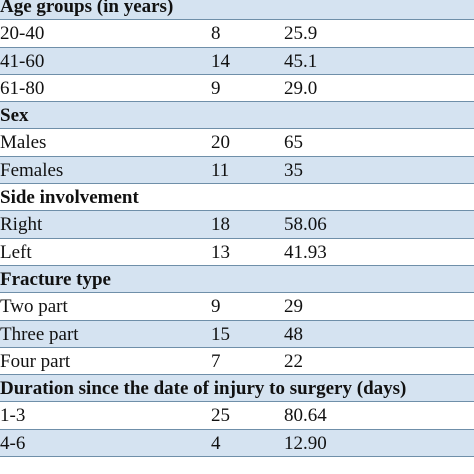 This screenshot has width=474, height=474. I want to click on table-row: Right 18 58.06, so click(237, 225).